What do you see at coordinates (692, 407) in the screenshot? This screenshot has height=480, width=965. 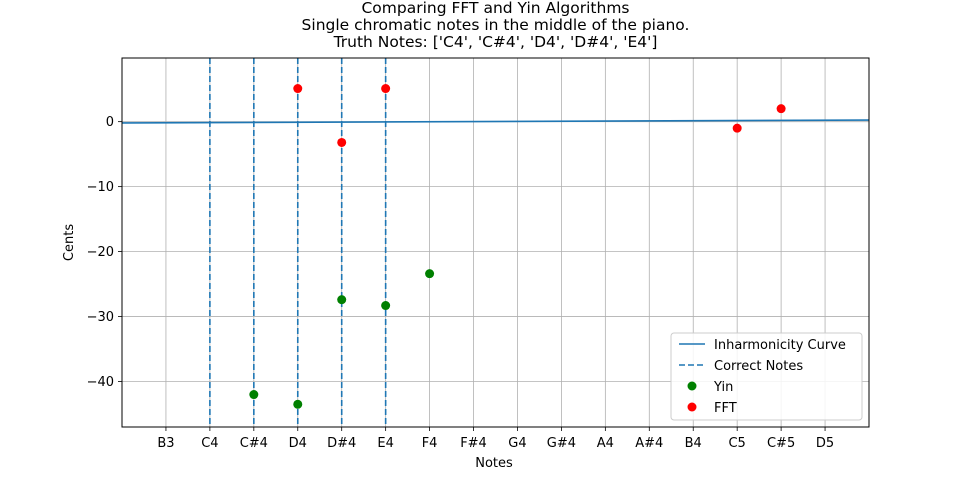 I see `legend-fft-swatch` at bounding box center [692, 407].